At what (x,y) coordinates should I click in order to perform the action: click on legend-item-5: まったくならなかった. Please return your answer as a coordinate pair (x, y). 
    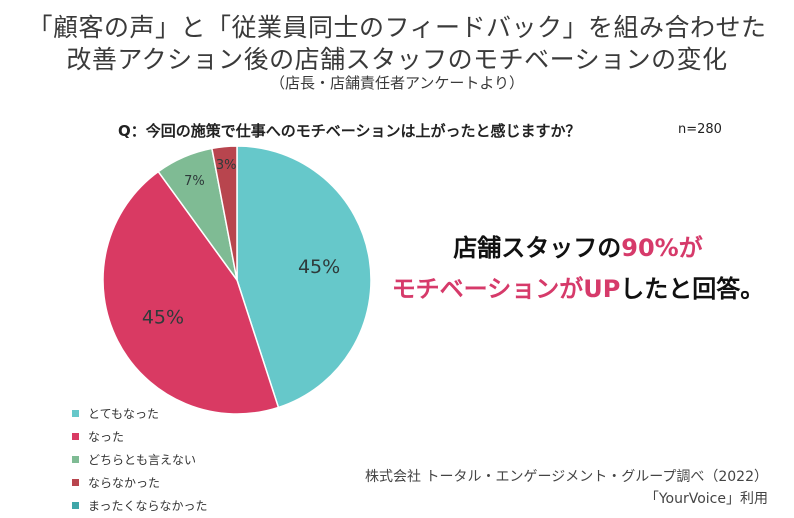
    Looking at the image, I should click on (140, 505).